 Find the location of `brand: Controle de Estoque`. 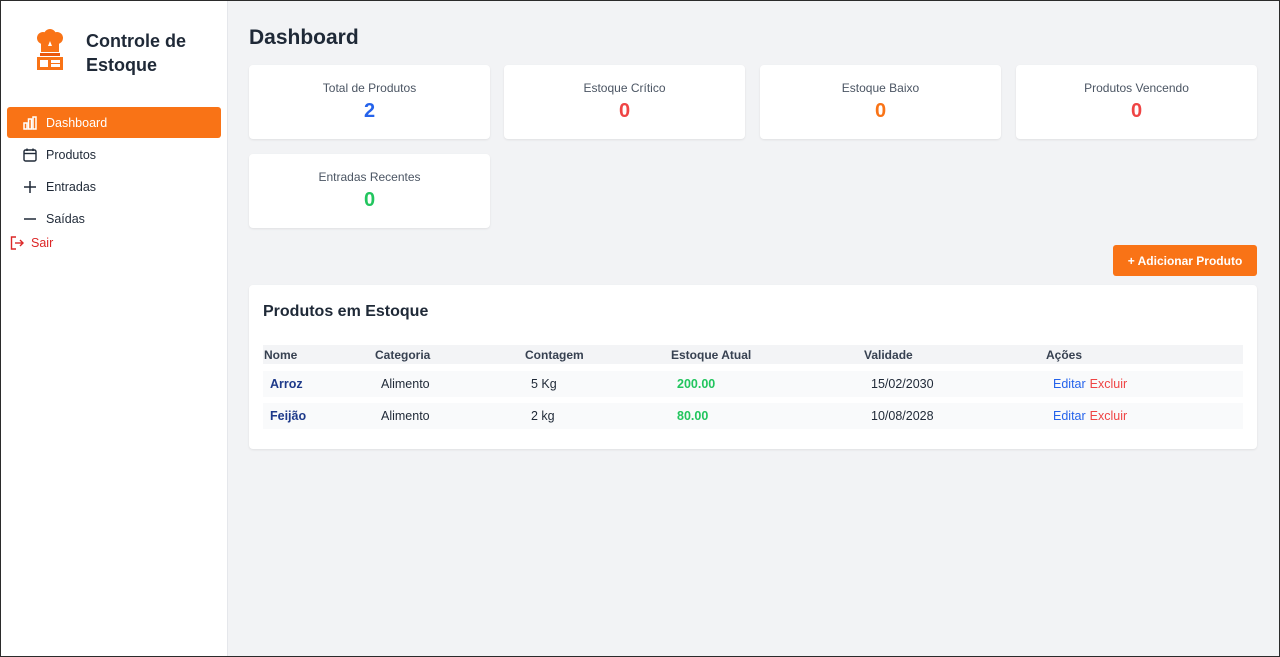

brand: Controle de Estoque is located at coordinates (115, 53).